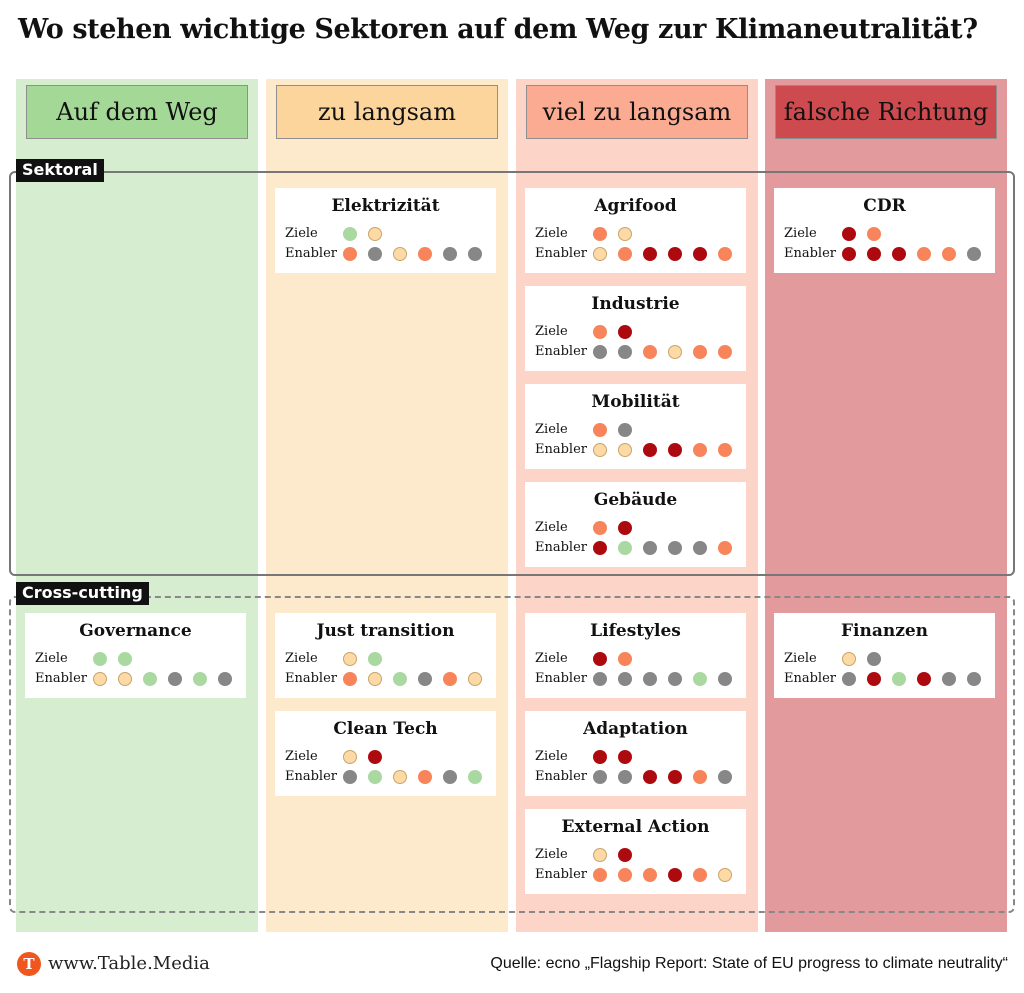 The width and height of the screenshot is (1024, 993). I want to click on card-title: Gebäude, so click(635, 500).